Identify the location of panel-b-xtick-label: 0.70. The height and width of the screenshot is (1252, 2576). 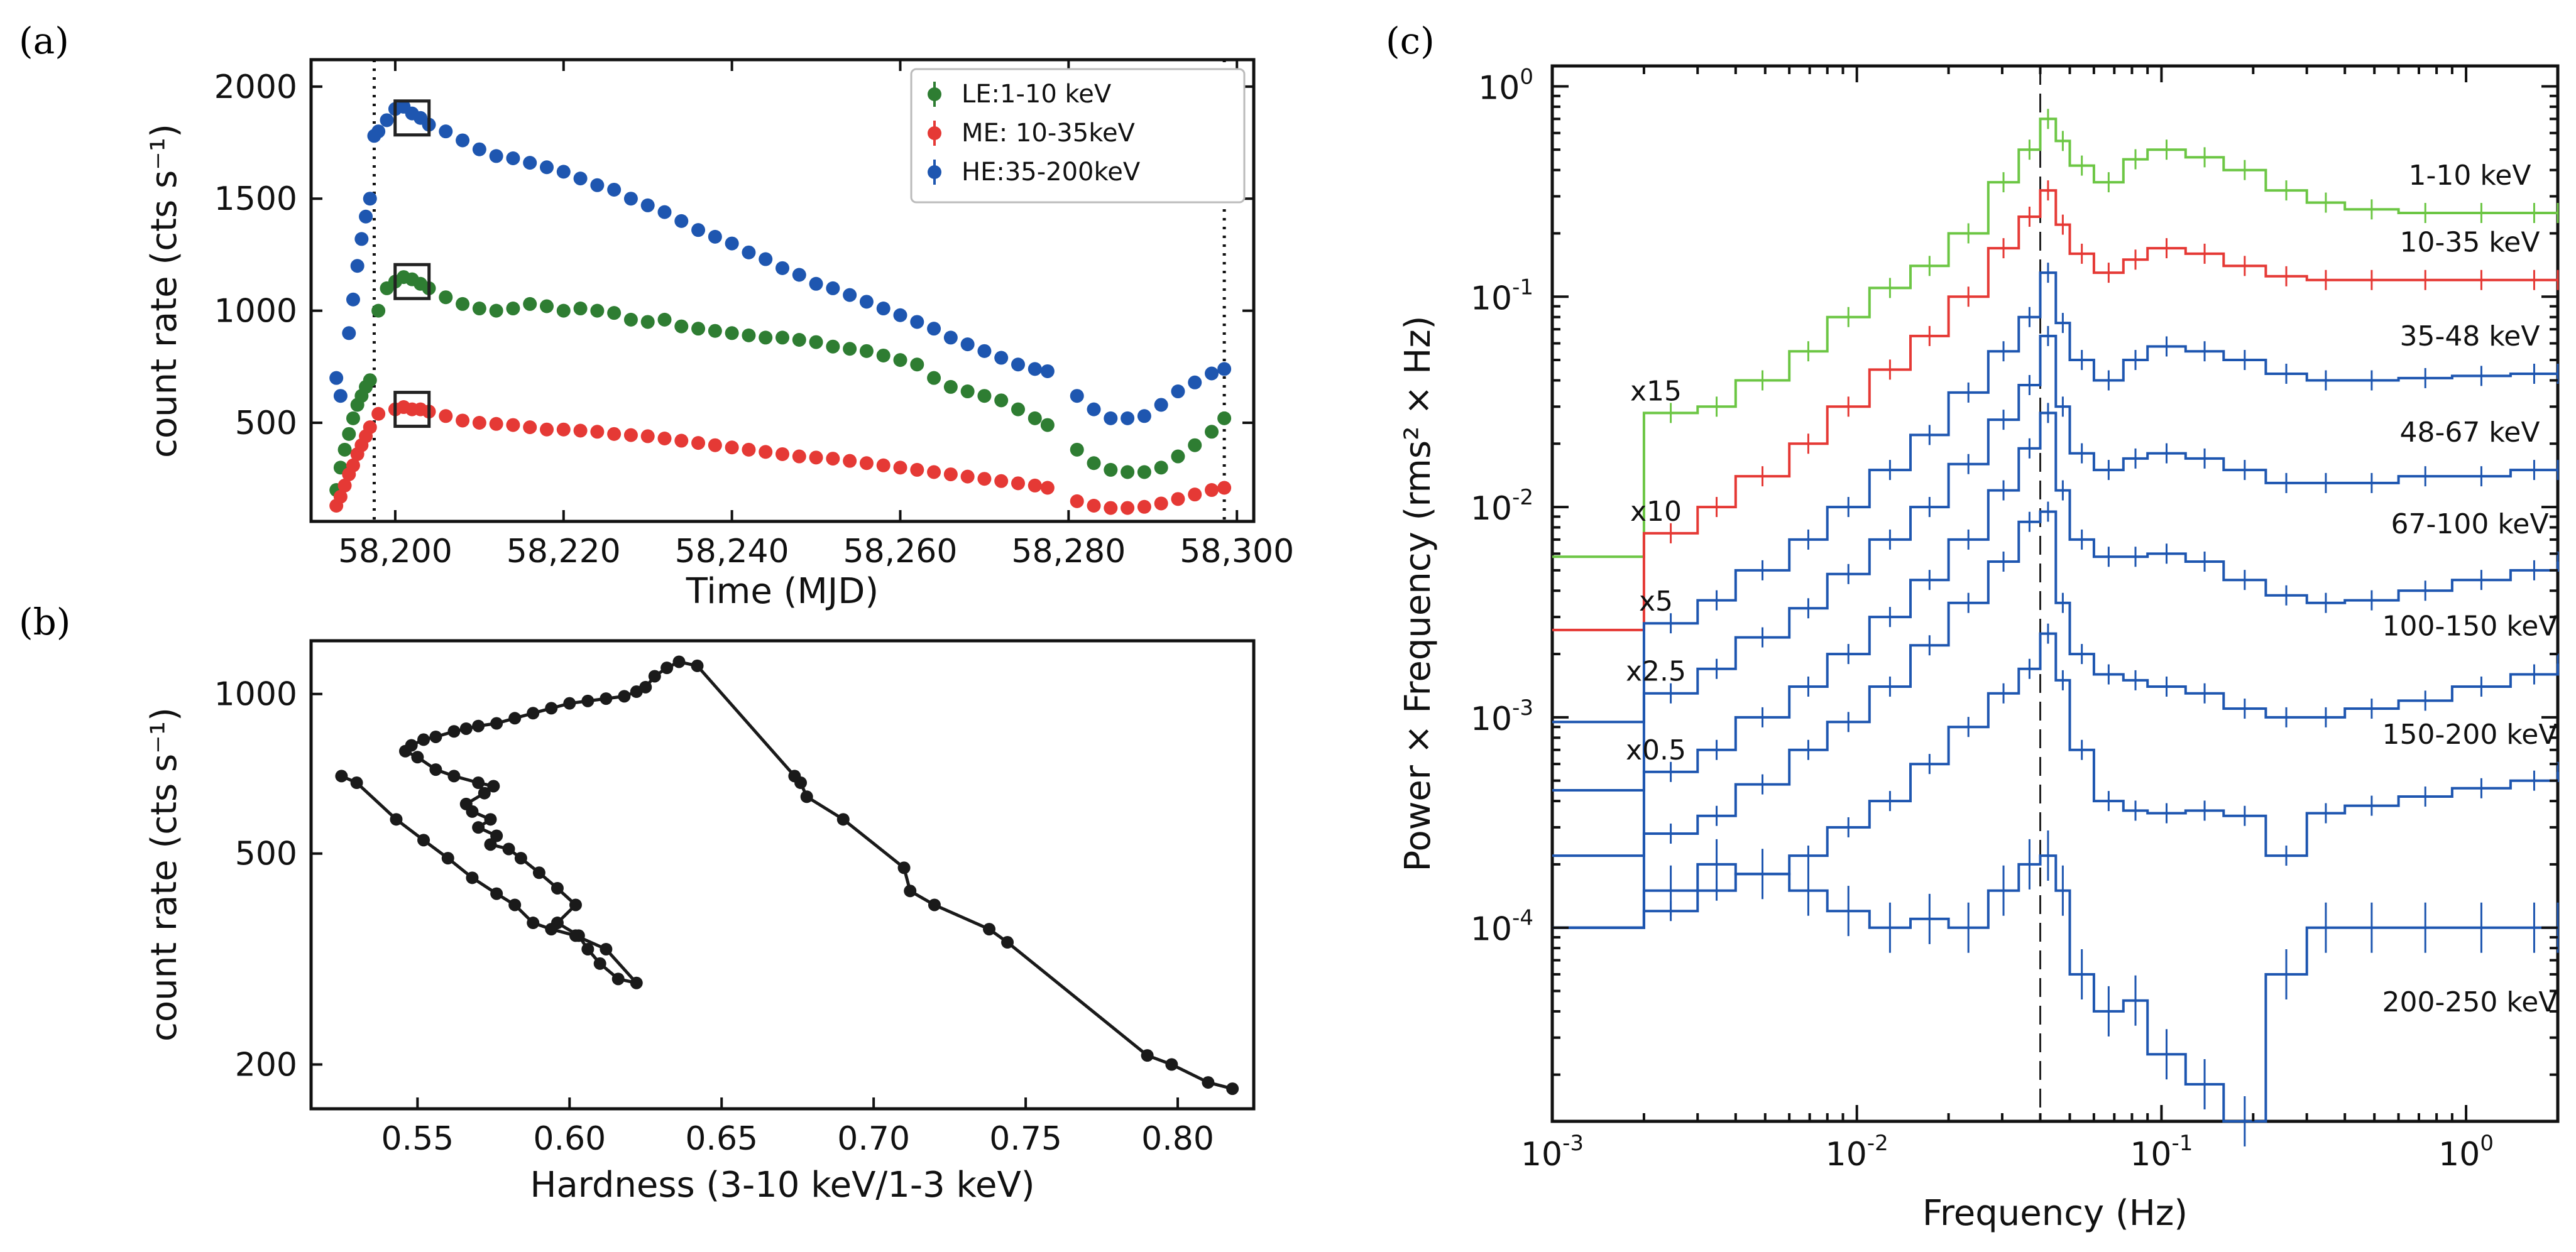
(873, 1139).